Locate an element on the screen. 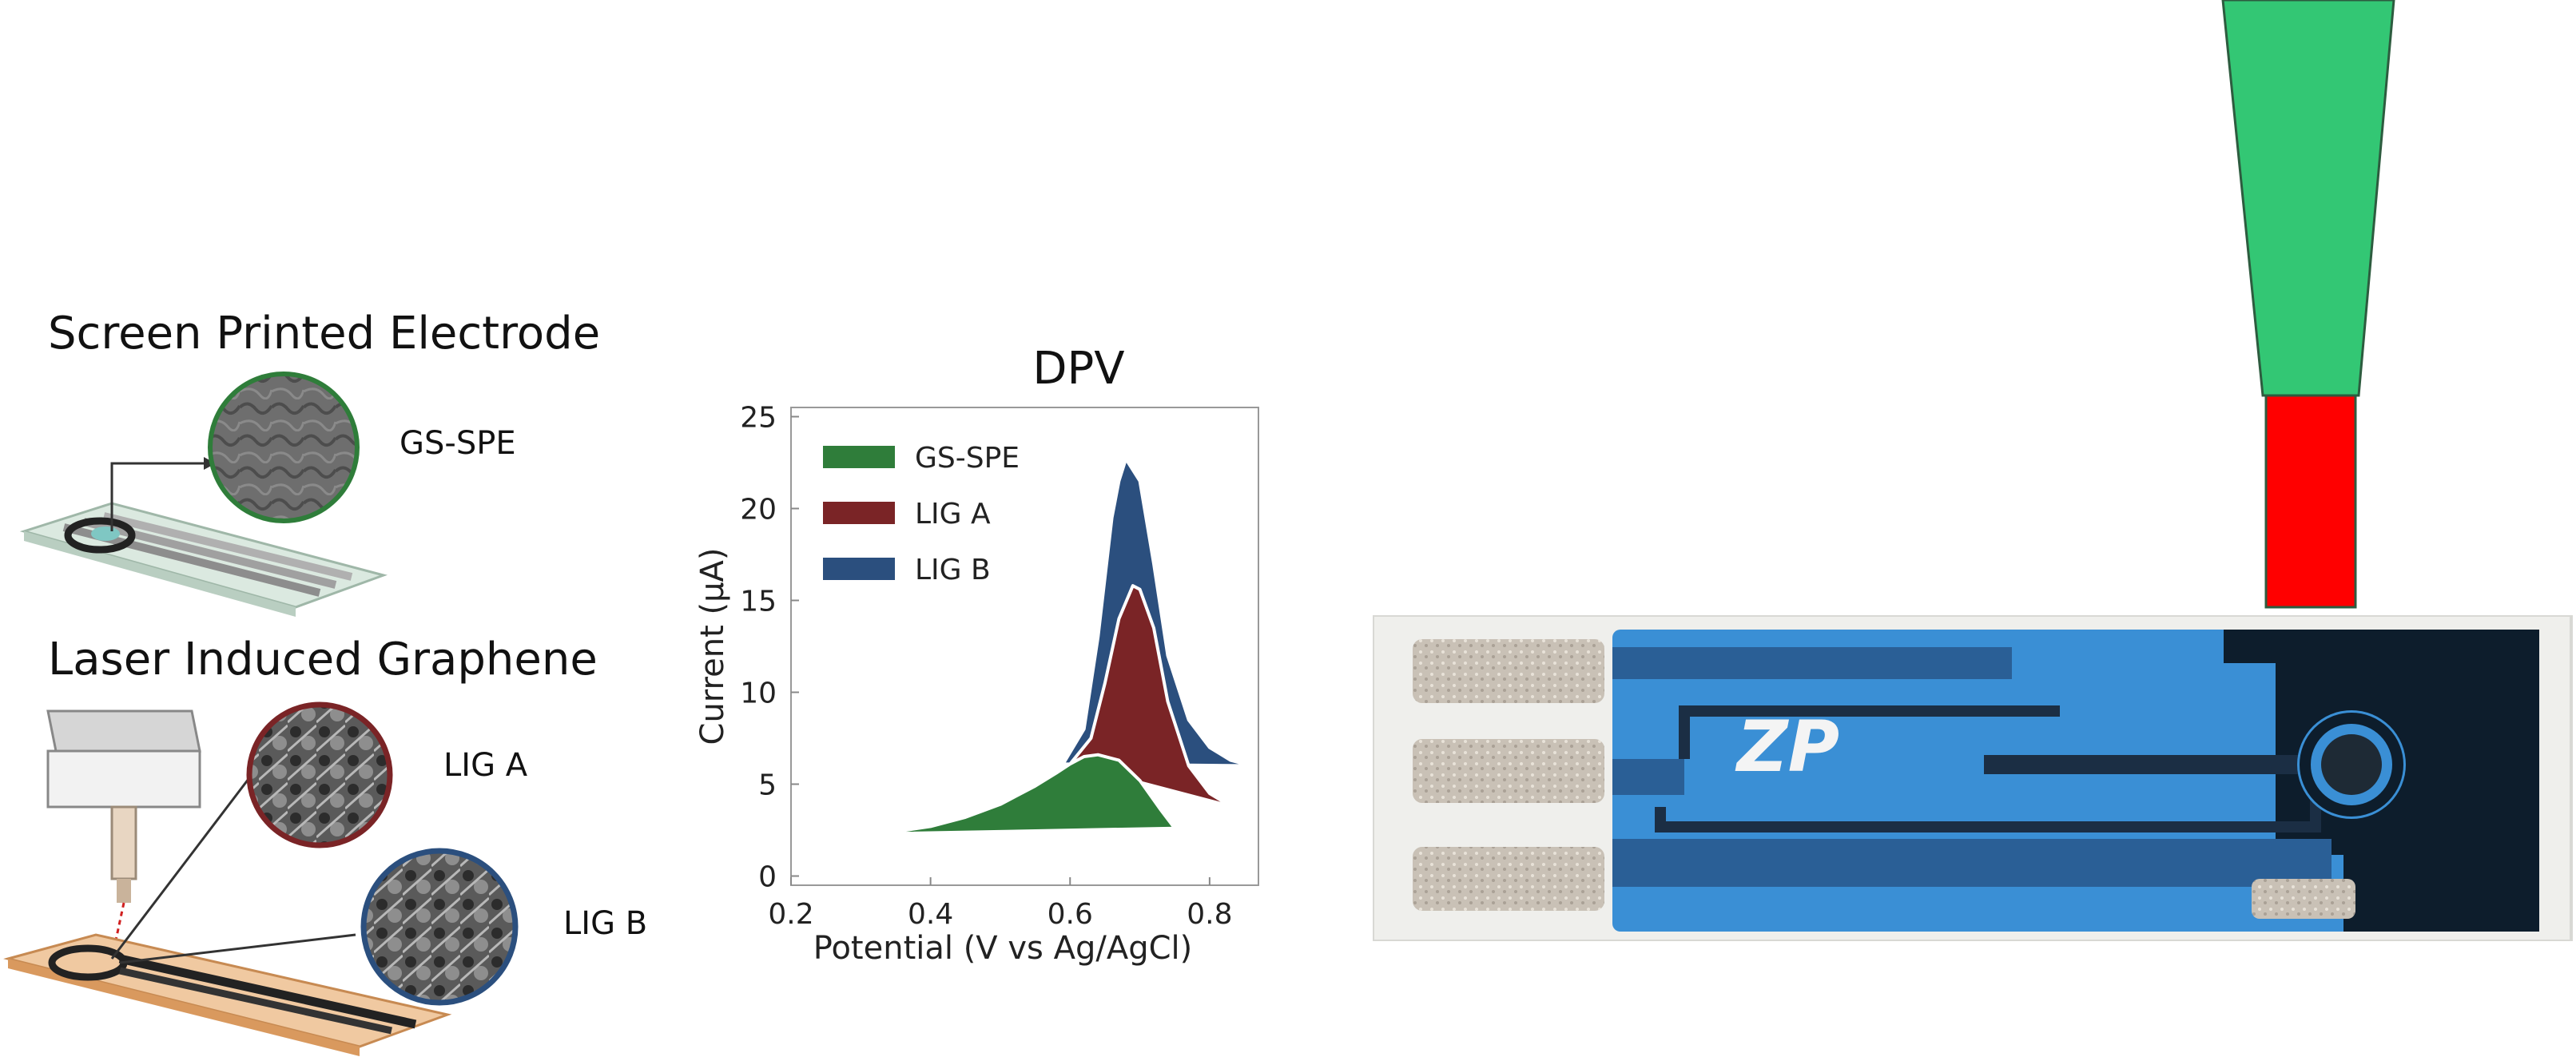 The image size is (2576, 1057). lig-illustration is located at coordinates (261, 878).